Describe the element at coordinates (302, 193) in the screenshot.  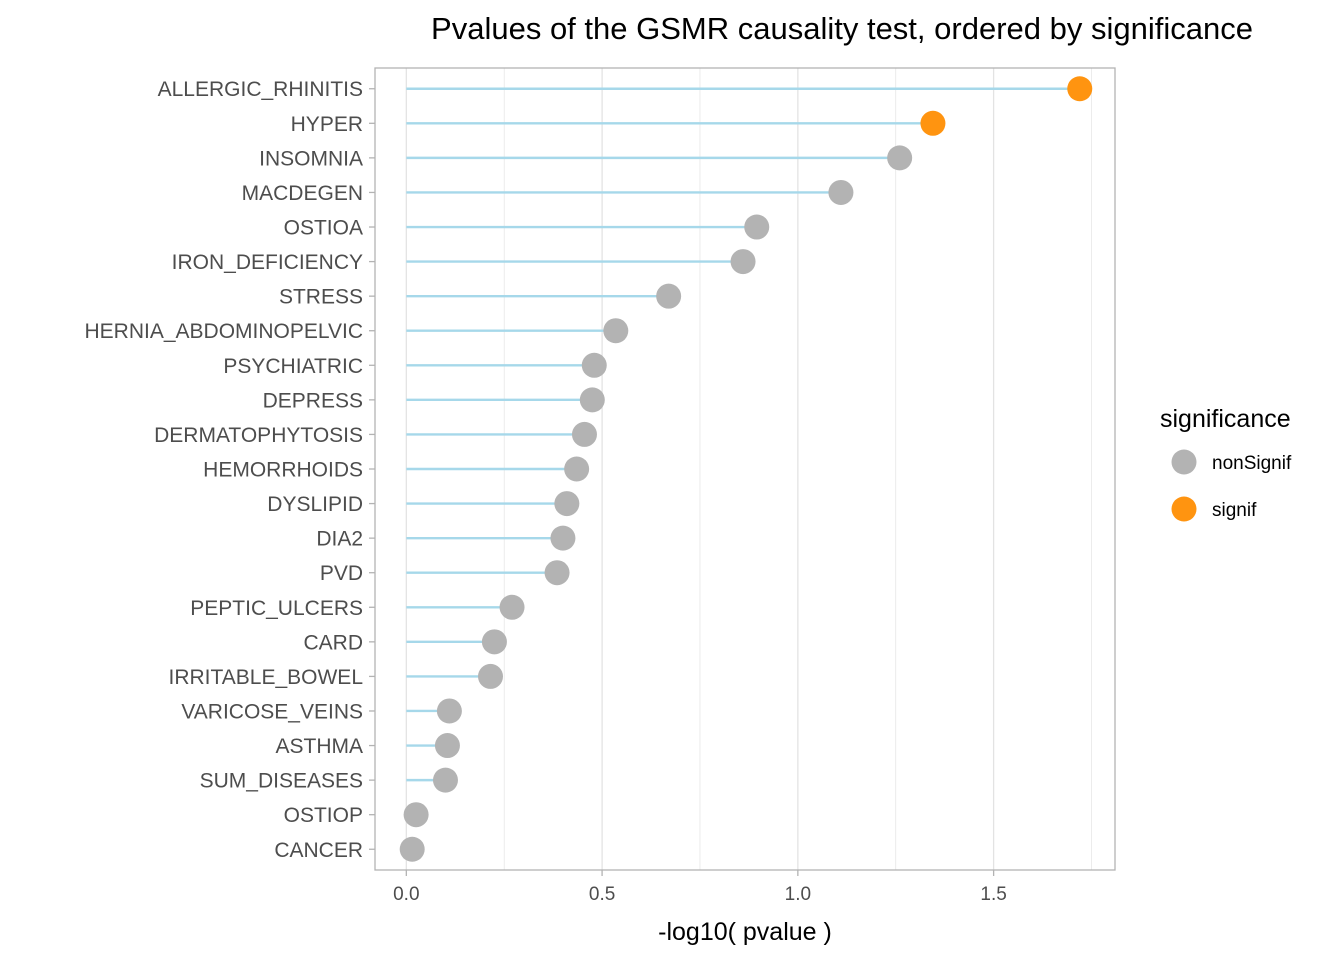
I see `y-tick-label: MACDEGEN` at that location.